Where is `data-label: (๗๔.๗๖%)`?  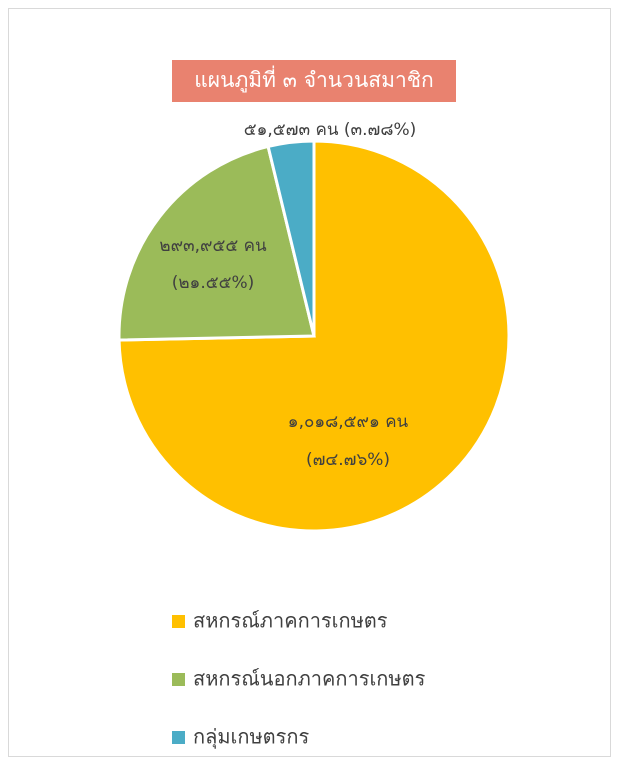 data-label: (๗๔.๗๖%) is located at coordinates (348, 460).